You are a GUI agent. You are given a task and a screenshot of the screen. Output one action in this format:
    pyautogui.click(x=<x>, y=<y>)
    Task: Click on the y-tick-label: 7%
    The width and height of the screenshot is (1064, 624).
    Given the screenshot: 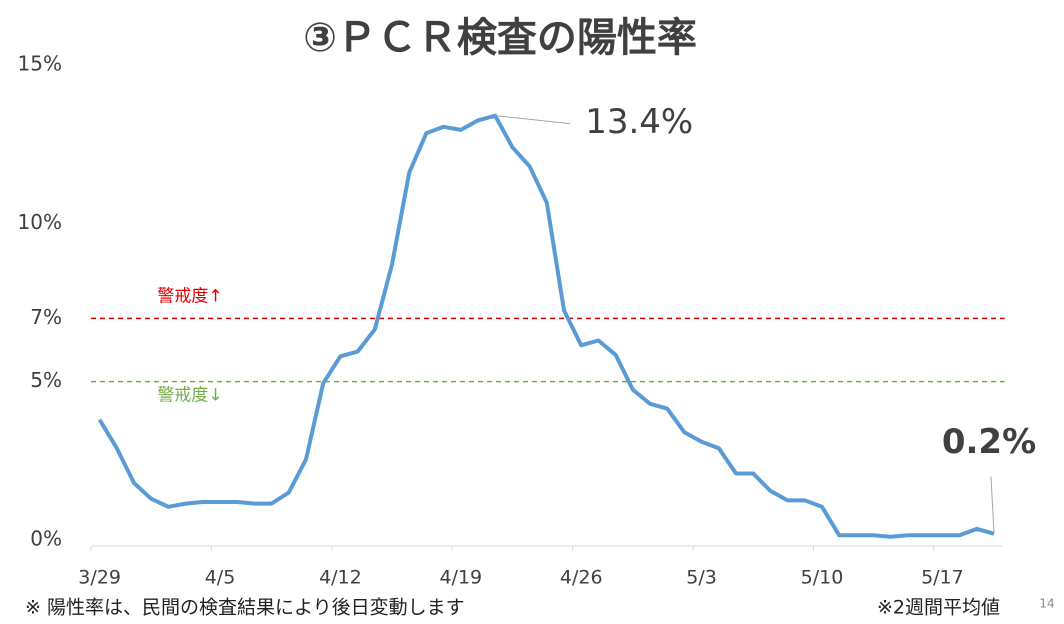 What is the action you would take?
    pyautogui.click(x=46, y=317)
    